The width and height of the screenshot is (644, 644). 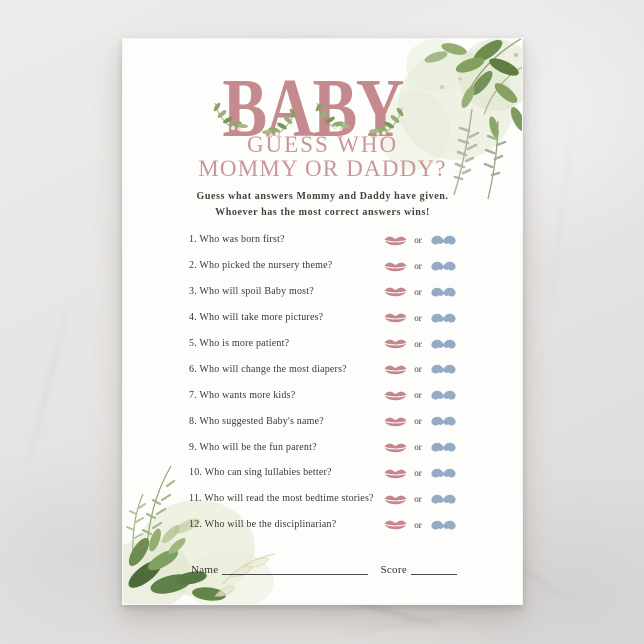 I want to click on score-write-line, so click(x=434, y=568).